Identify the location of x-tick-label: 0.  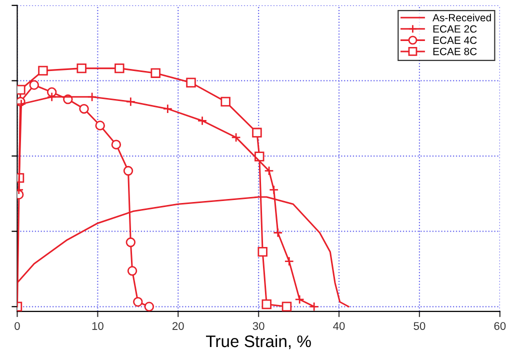
(17, 326).